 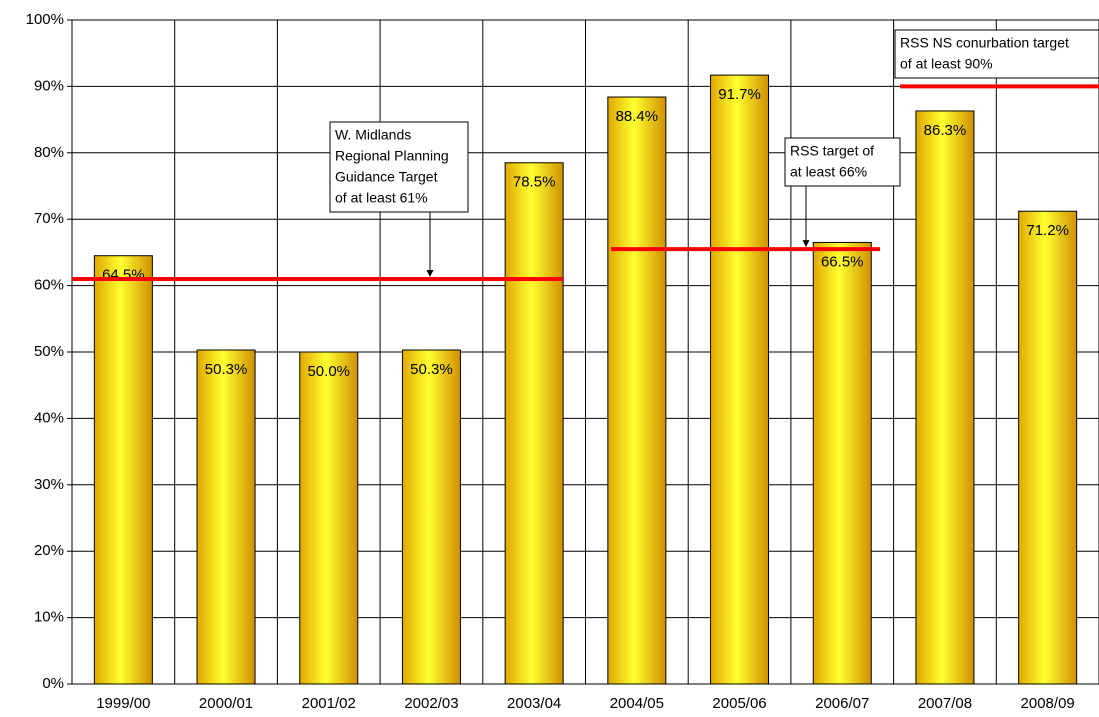 I want to click on x-tick-label: 2001/02, so click(x=329, y=703).